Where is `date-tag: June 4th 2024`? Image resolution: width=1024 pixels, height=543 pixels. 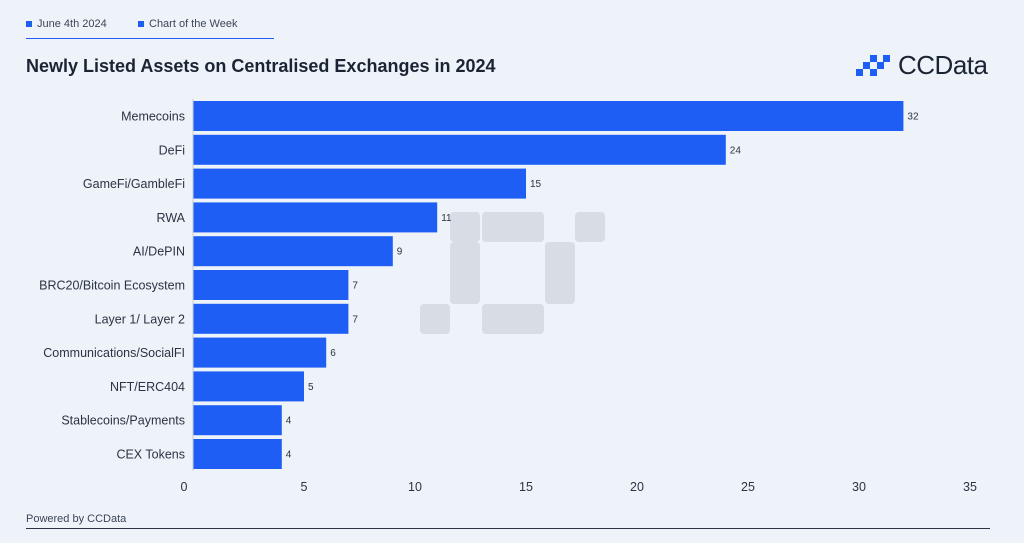
date-tag: June 4th 2024 is located at coordinates (66, 24).